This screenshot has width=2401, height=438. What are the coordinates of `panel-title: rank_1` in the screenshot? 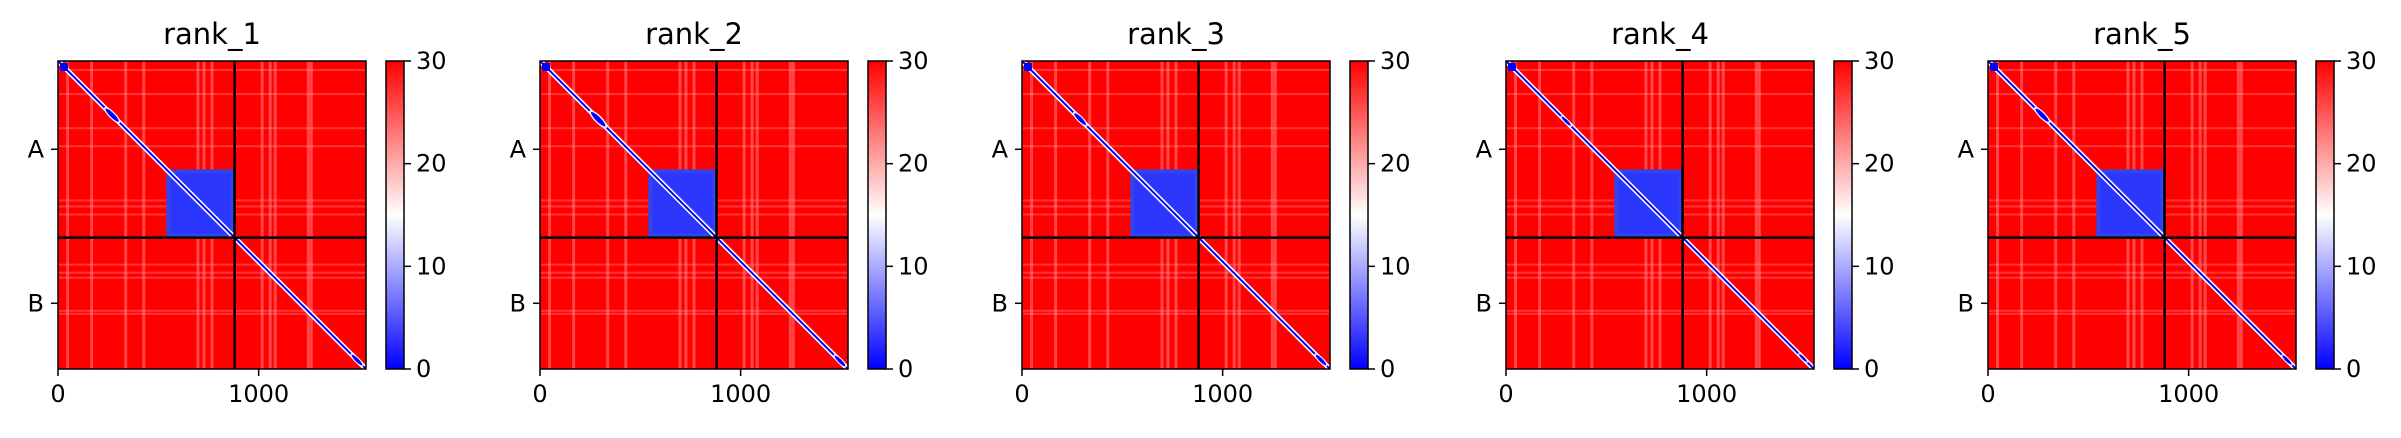 It's located at (212, 34).